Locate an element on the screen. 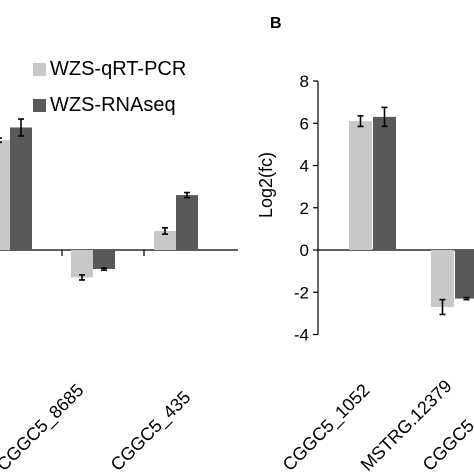  y-tick-label: 2 is located at coordinates (304, 208).